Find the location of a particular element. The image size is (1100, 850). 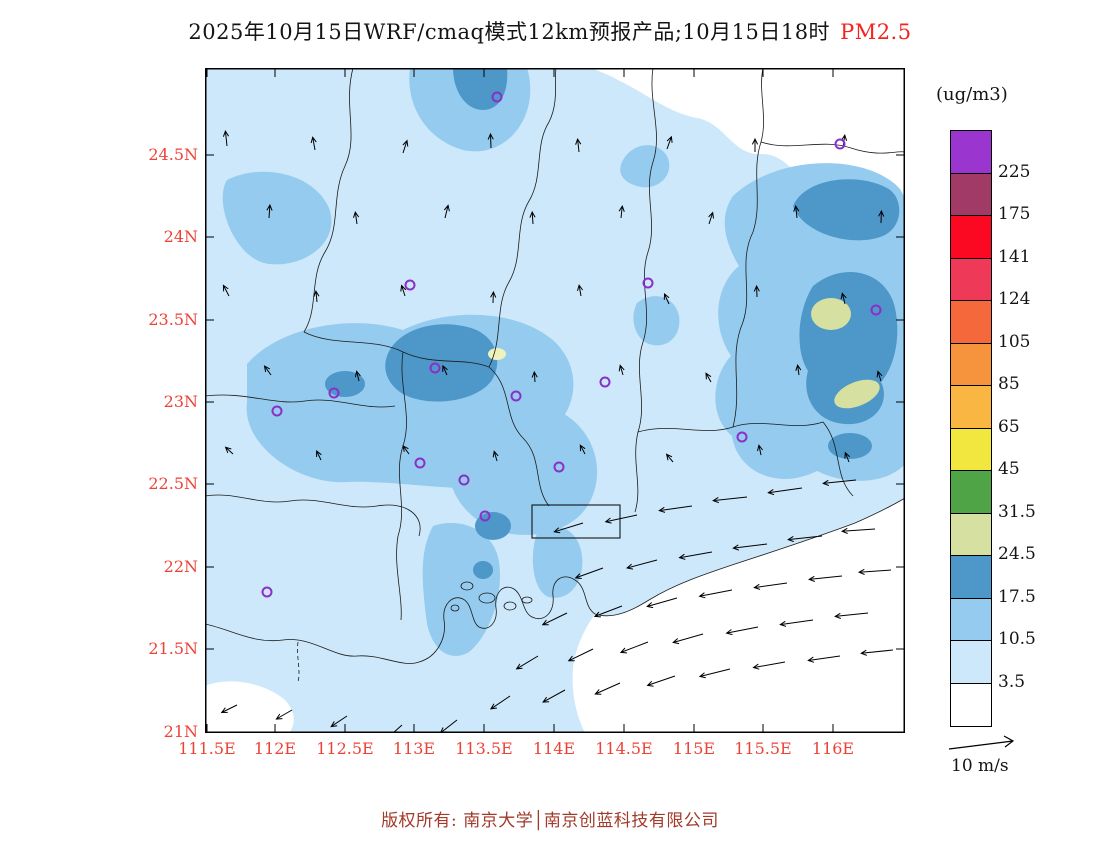

y-axis-labels: 24.5N 24N 23.5N 23N 22.5N 22N 21.5N 21N is located at coordinates (173, 443).